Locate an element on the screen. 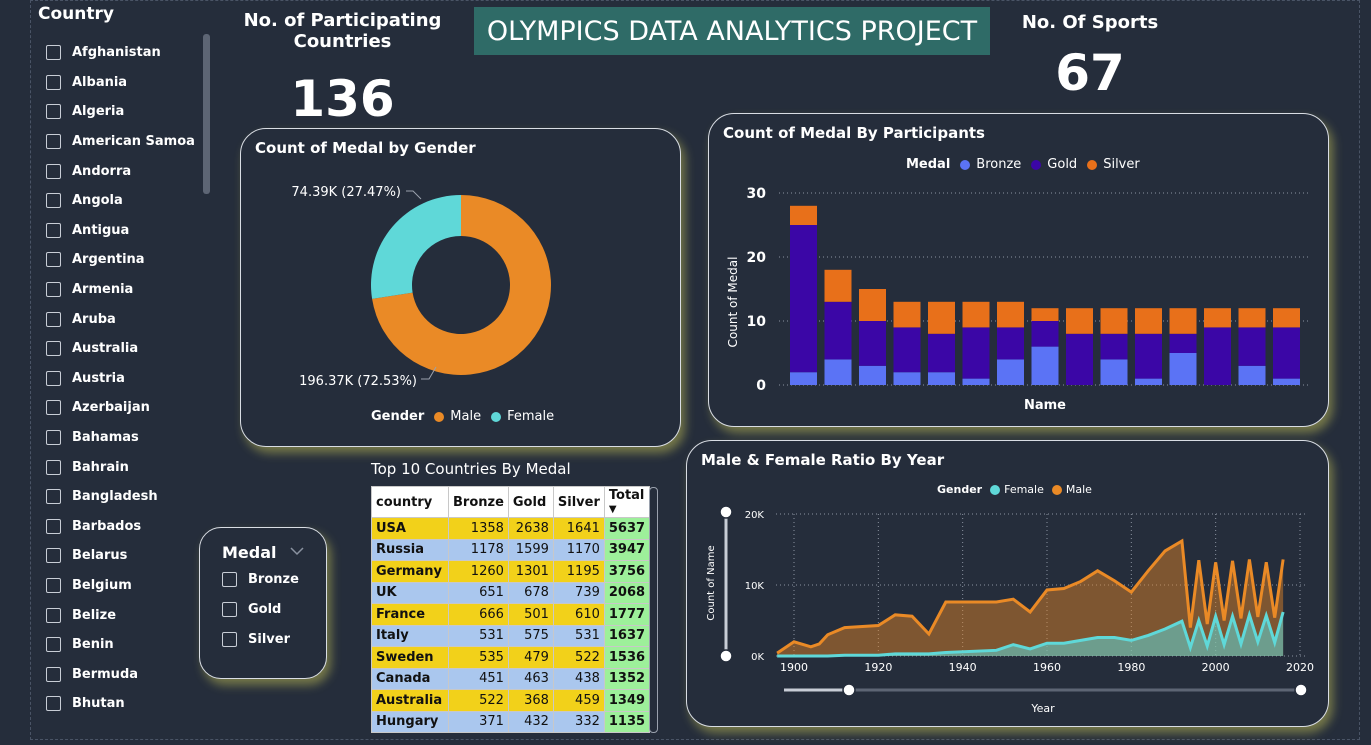 The width and height of the screenshot is (1371, 745). line-female is located at coordinates (1031, 633).